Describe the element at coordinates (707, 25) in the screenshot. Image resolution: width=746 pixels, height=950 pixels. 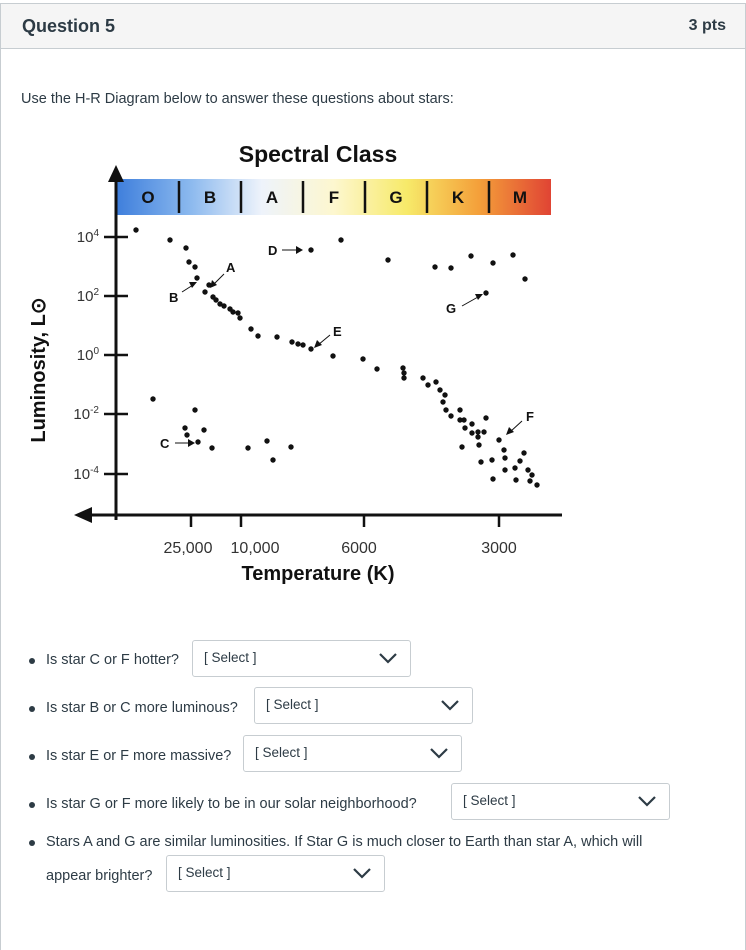
I see `question-points: 3 pts` at that location.